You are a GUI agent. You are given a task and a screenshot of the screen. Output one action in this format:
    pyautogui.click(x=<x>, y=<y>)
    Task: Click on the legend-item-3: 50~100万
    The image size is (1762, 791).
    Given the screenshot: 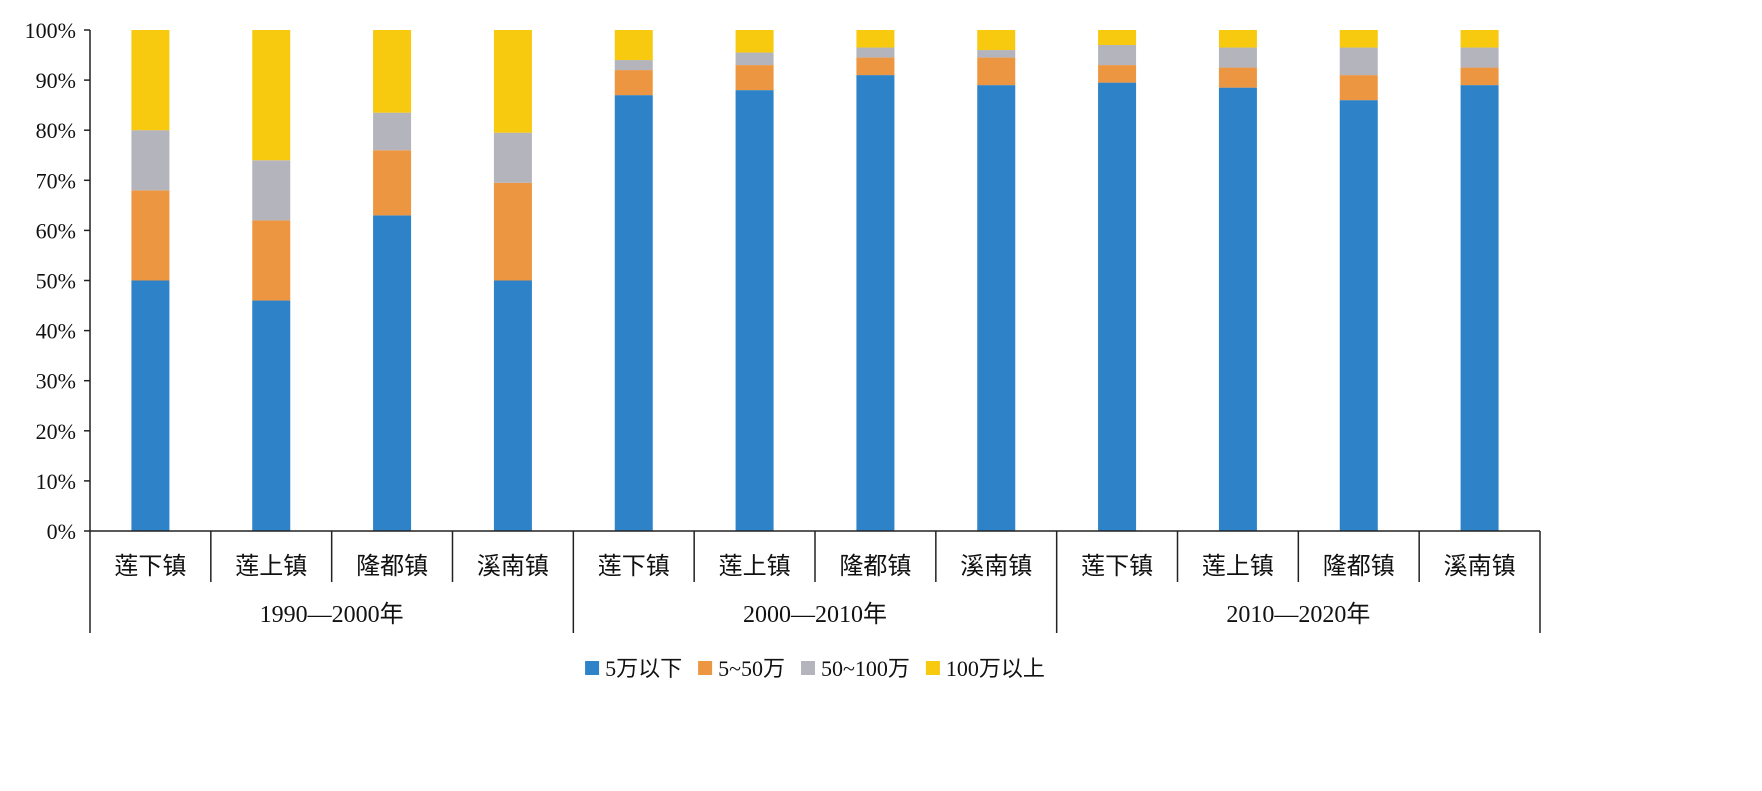 What is the action you would take?
    pyautogui.click(x=855, y=668)
    